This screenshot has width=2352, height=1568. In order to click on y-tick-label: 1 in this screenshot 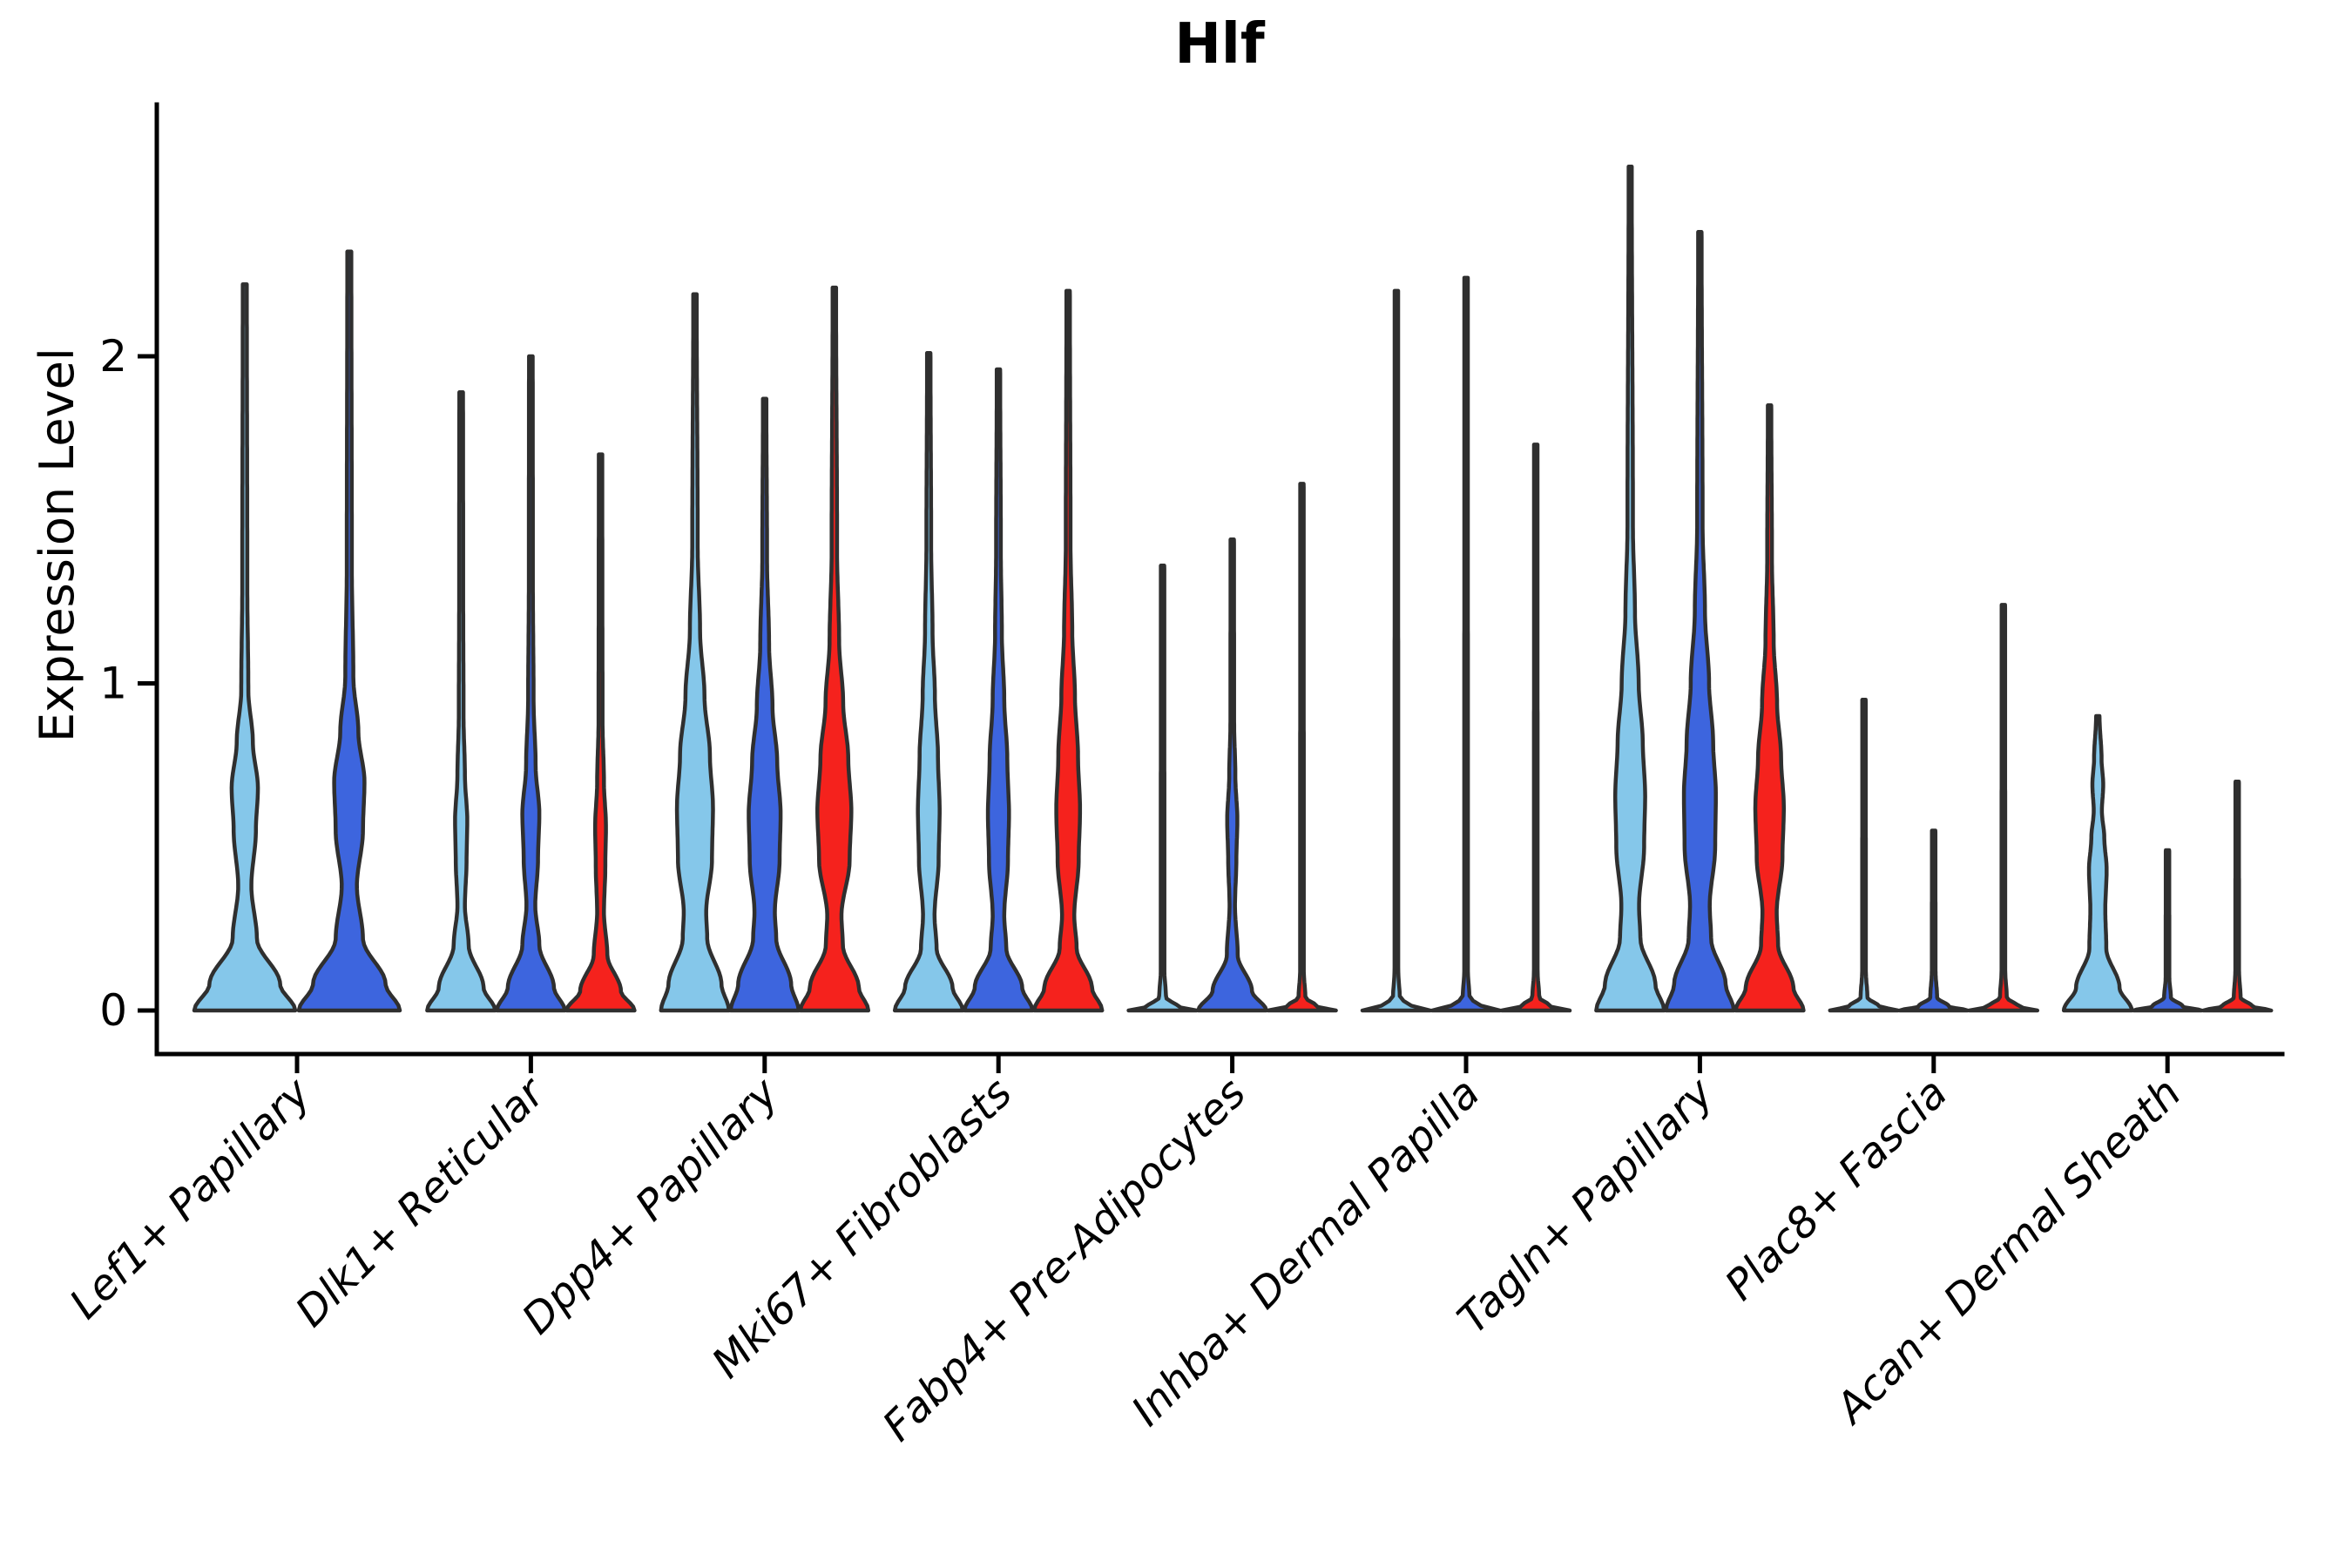, I will do `click(113, 684)`.